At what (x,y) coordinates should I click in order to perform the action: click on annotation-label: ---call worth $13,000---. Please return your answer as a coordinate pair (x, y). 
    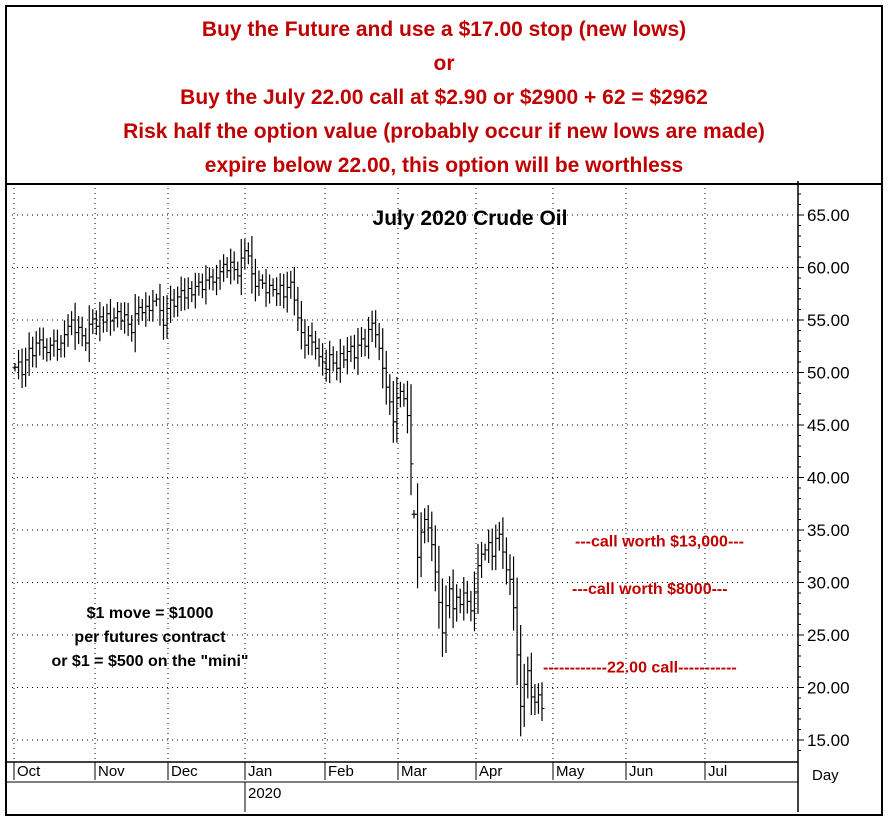
    Looking at the image, I should click on (659, 542).